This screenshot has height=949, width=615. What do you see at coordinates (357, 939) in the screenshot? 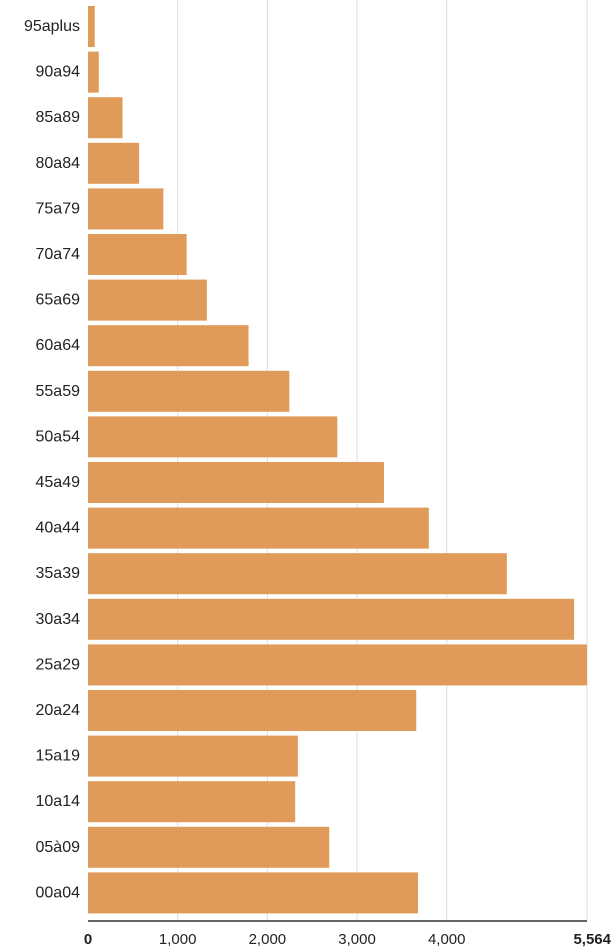
I see `x-tick-label-3: 3,000` at bounding box center [357, 939].